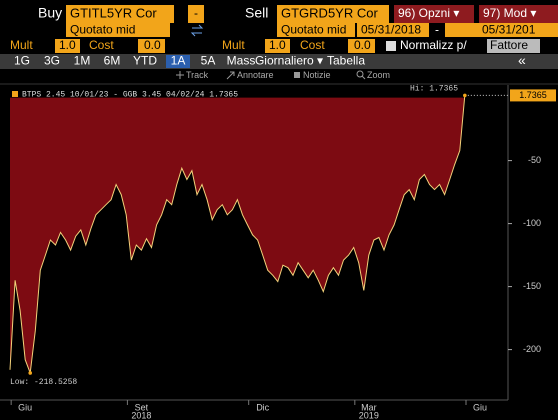  What do you see at coordinates (82, 61) in the screenshot?
I see `tab: 1M` at bounding box center [82, 61].